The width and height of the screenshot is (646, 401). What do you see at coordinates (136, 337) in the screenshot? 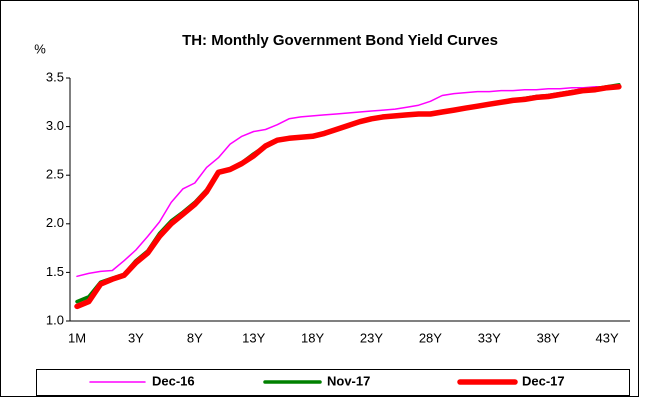
I see `x-tick-label: 3Y` at bounding box center [136, 337].